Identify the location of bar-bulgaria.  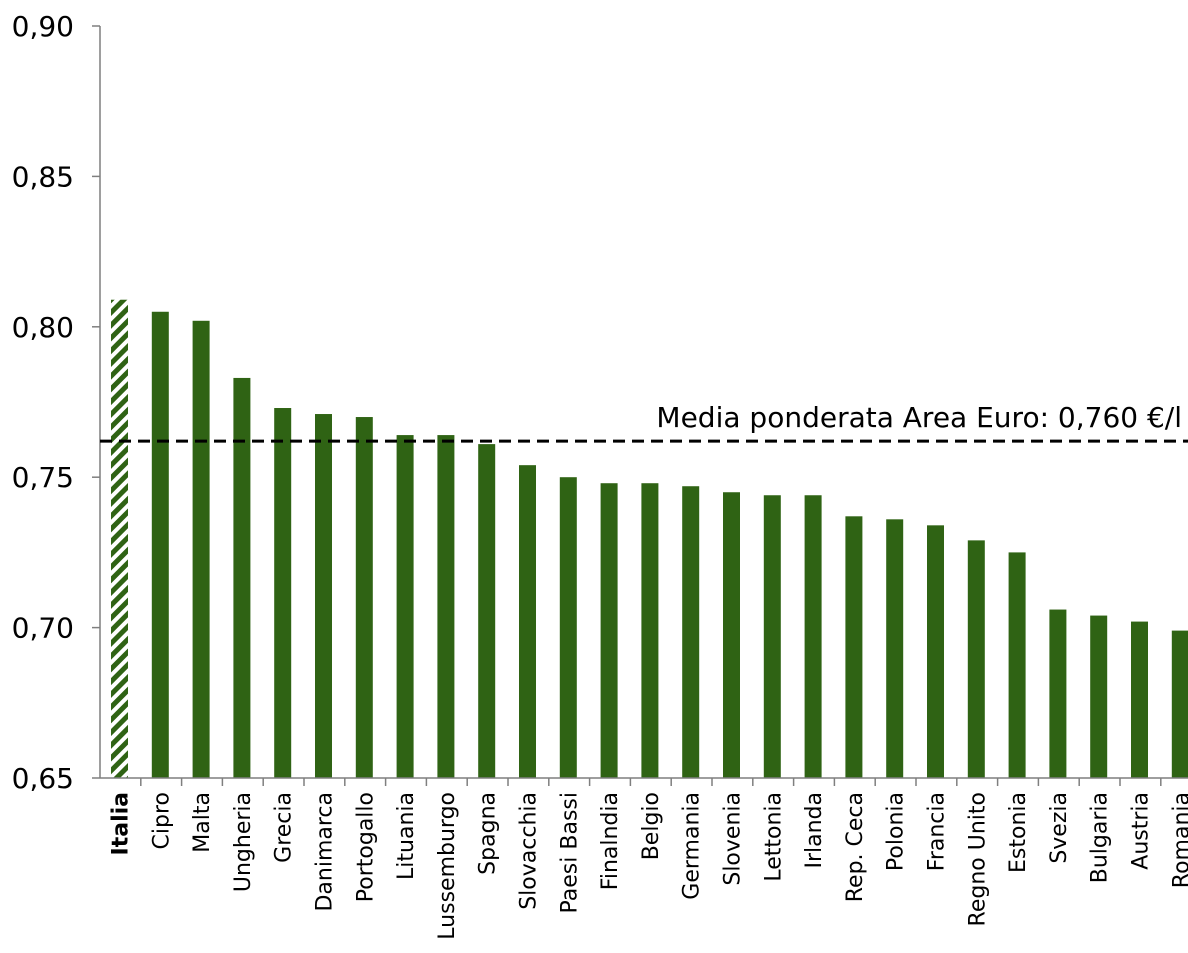
(1099, 696).